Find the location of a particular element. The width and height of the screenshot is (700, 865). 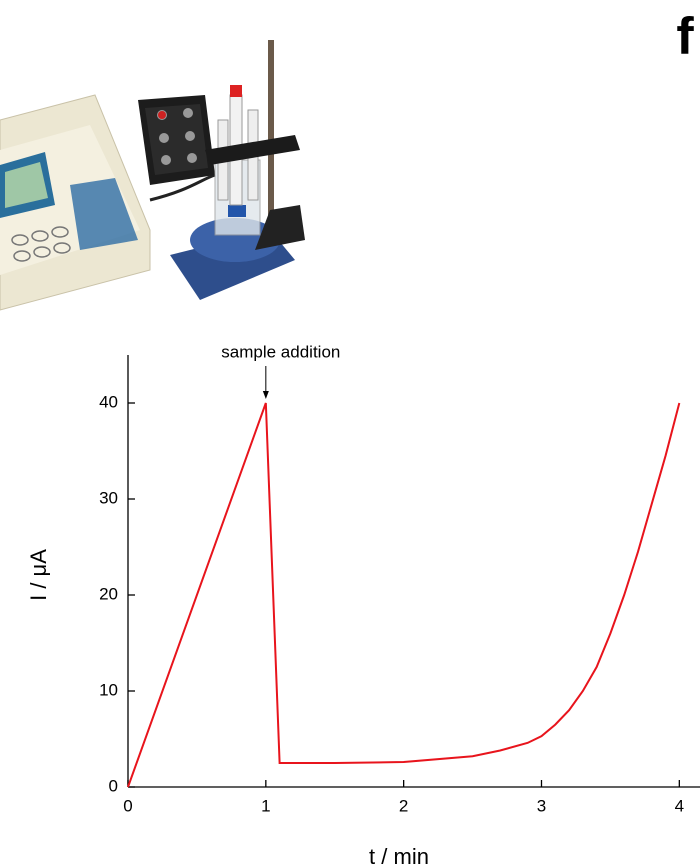

x-tick-label: 3 is located at coordinates (541, 805).